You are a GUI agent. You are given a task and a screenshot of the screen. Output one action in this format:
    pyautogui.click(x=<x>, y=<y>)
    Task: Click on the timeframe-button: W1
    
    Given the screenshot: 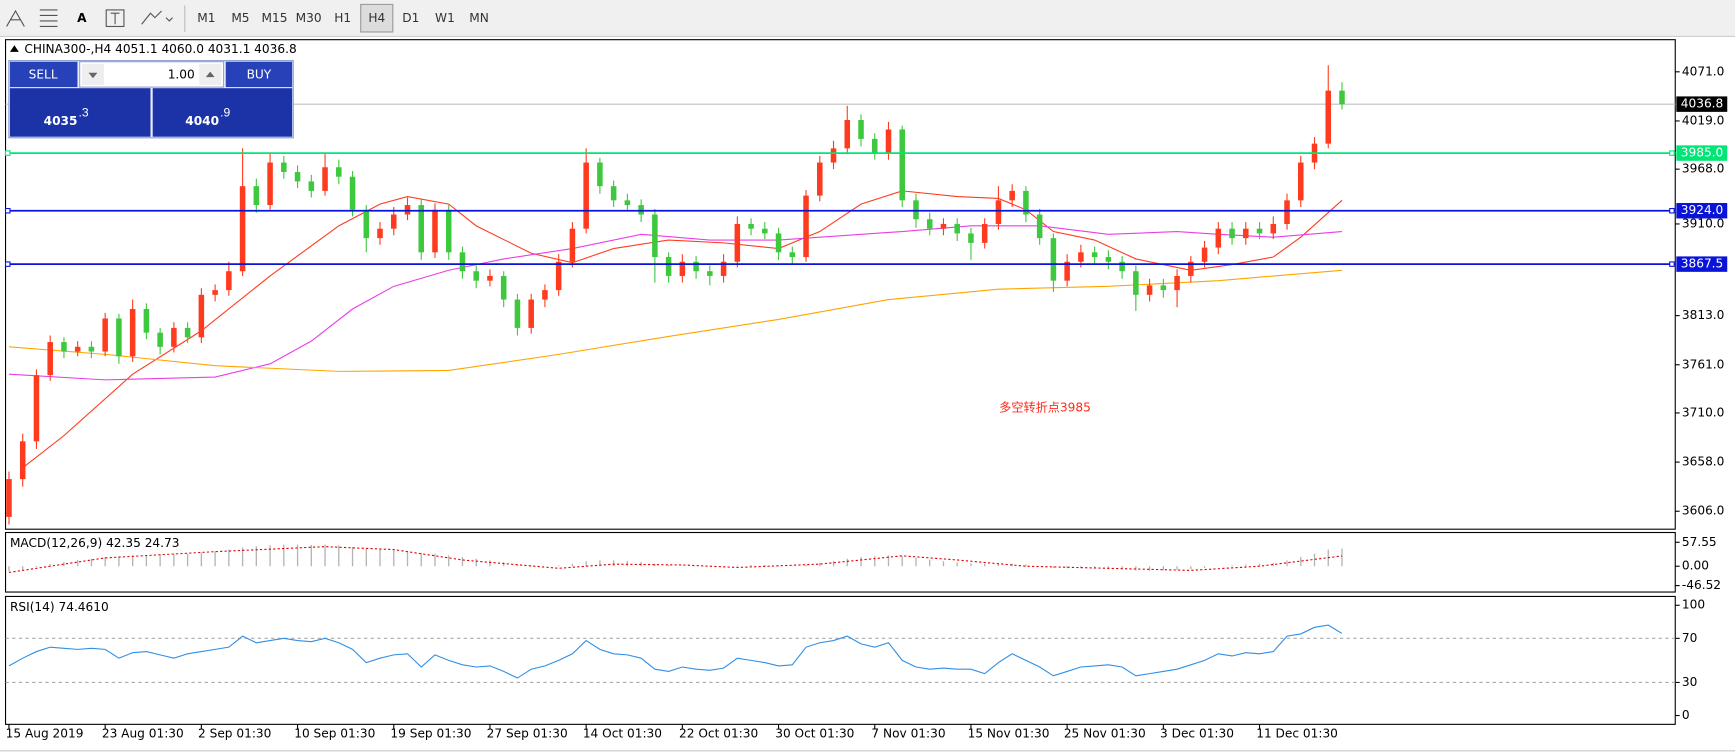 What is the action you would take?
    pyautogui.click(x=445, y=18)
    